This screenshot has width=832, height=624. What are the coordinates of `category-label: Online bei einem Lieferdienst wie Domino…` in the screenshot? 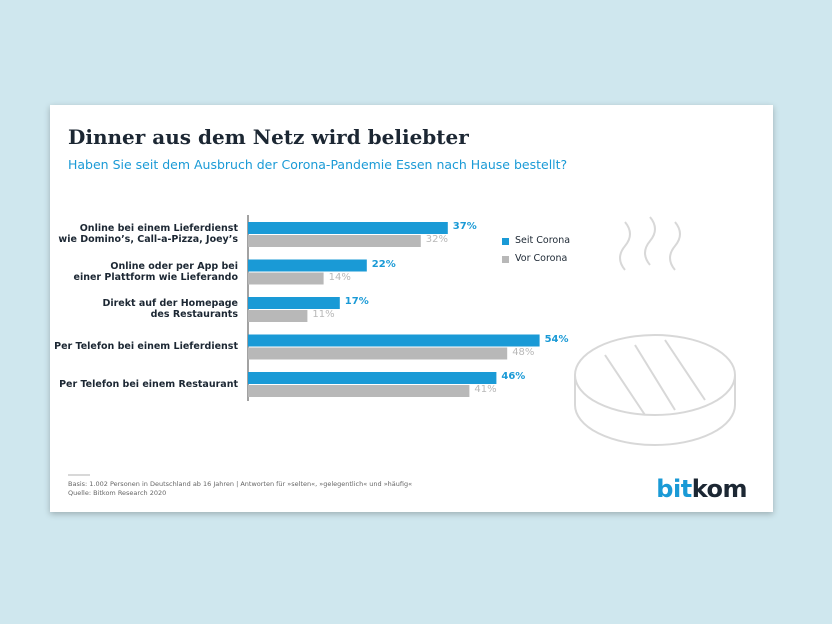 It's located at (148, 234).